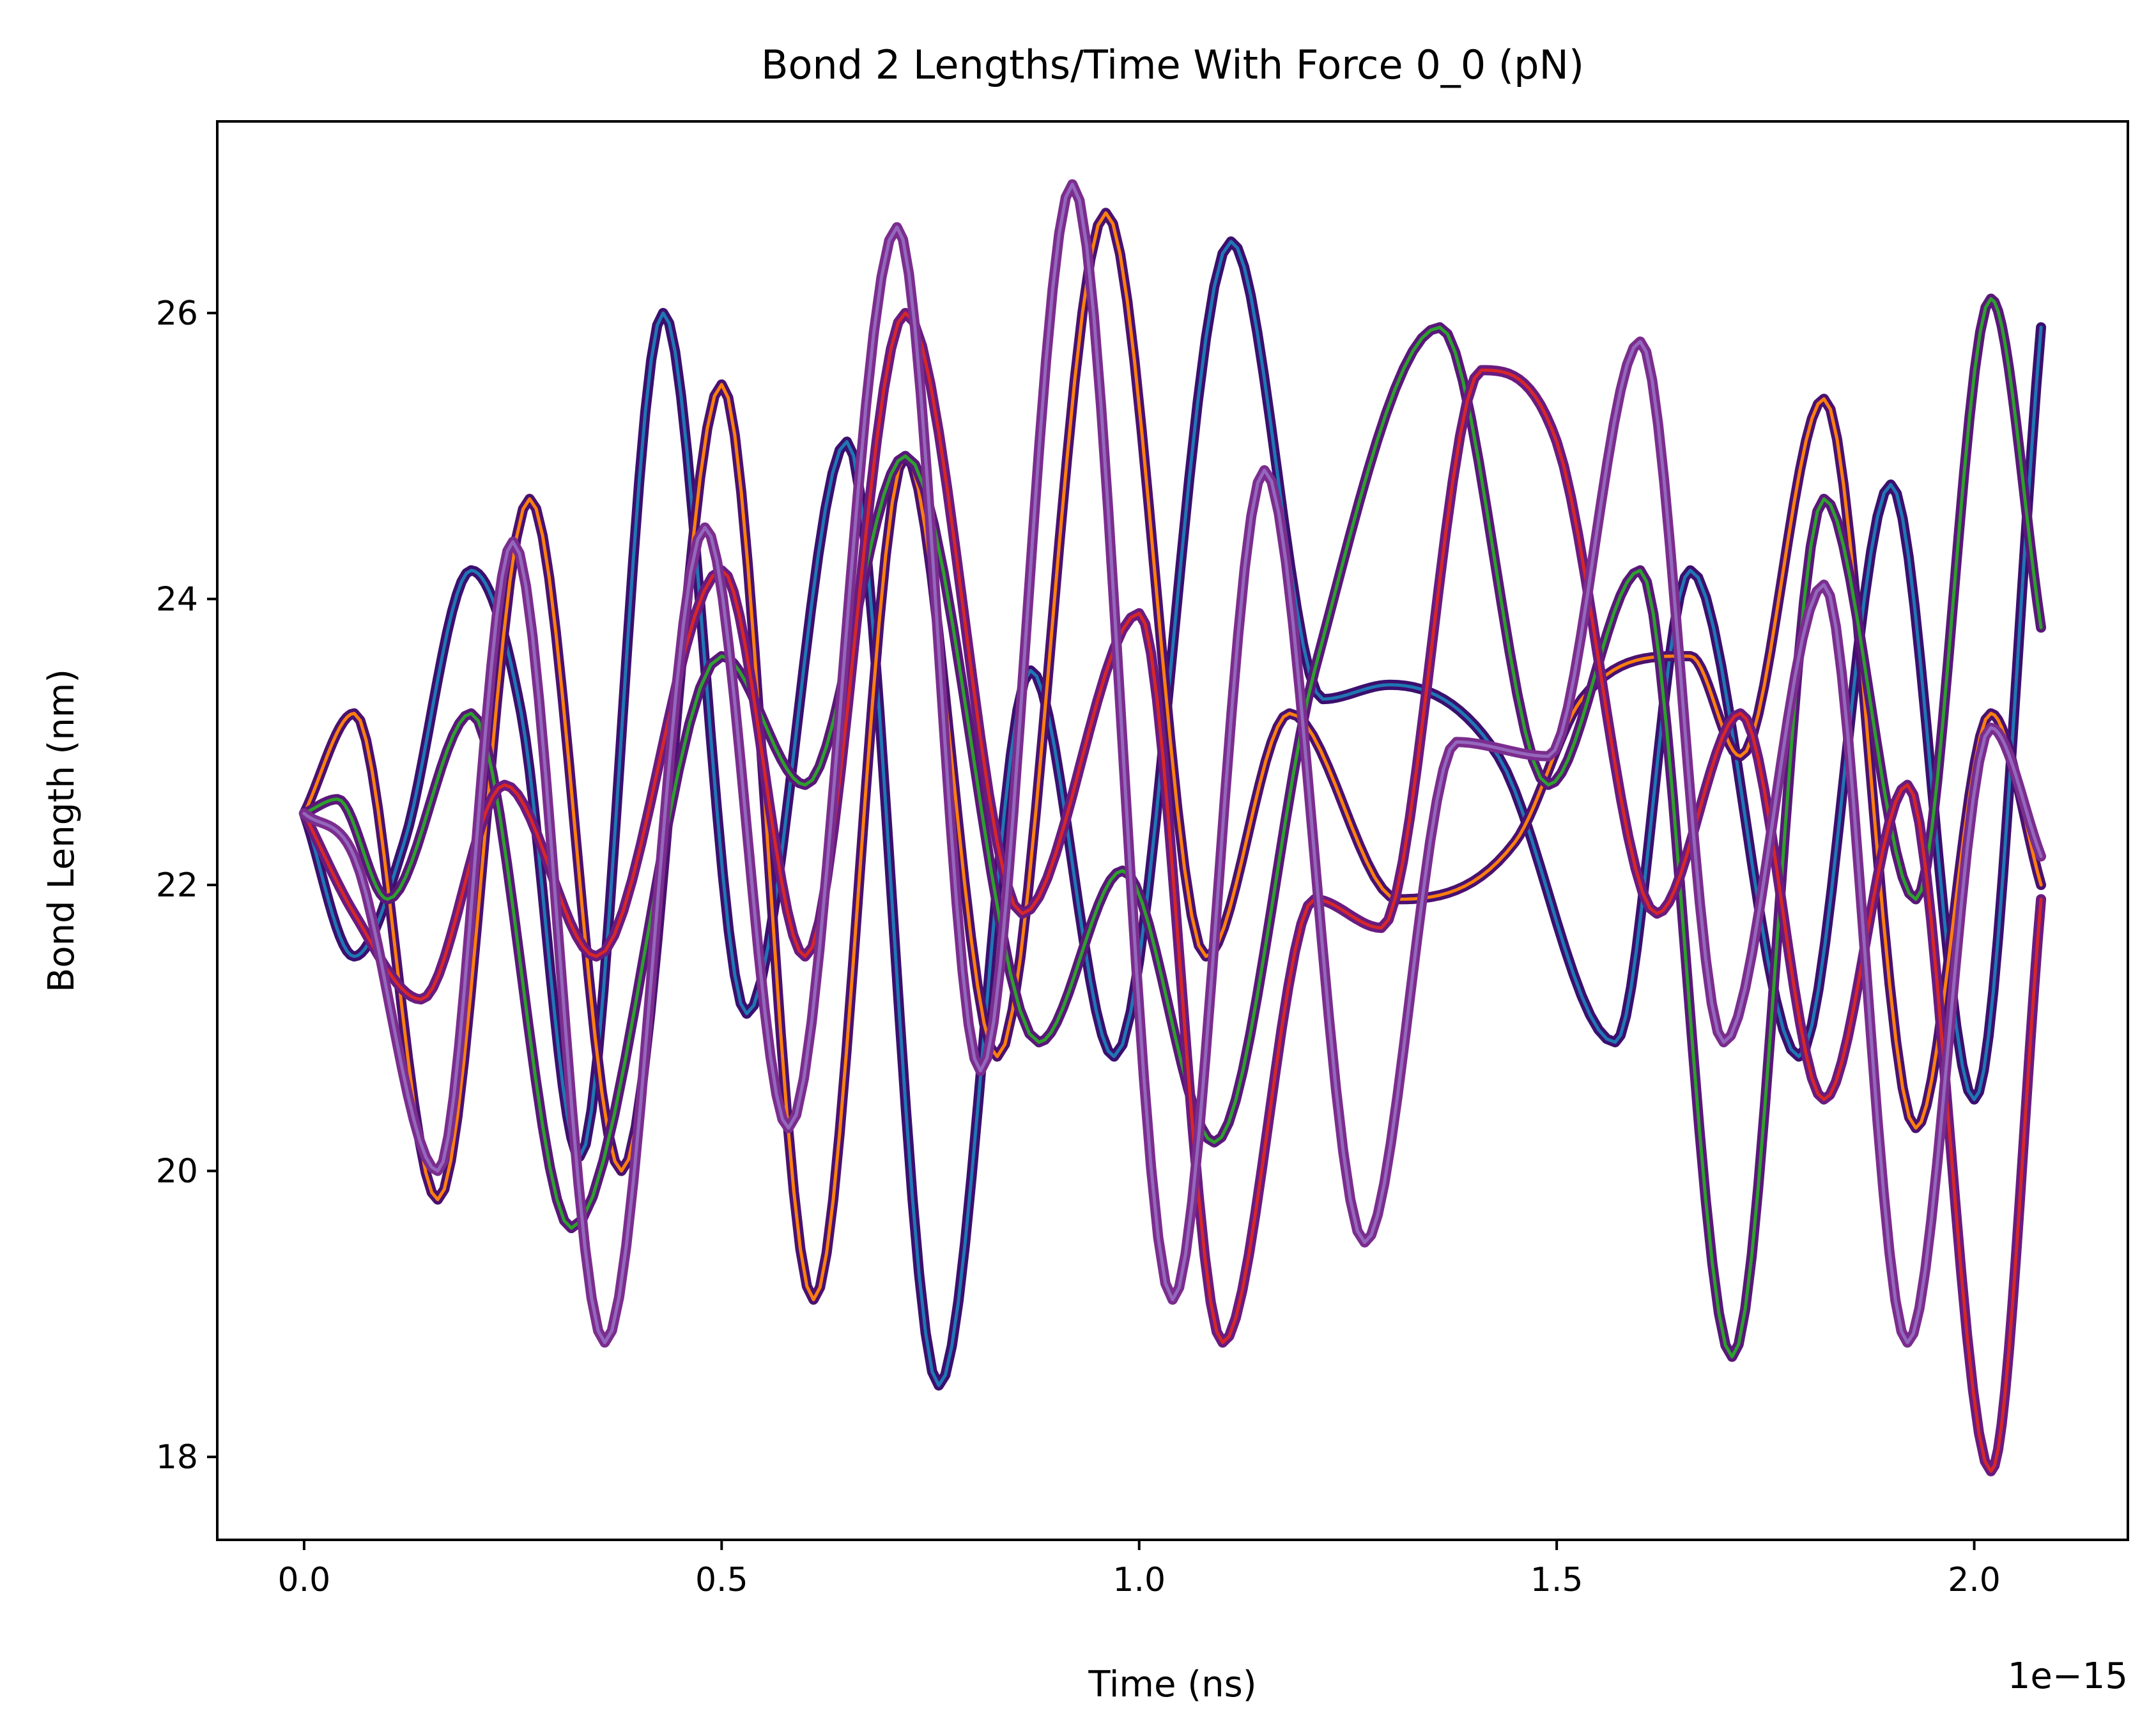 The width and height of the screenshot is (2156, 1736). Describe the element at coordinates (177, 886) in the screenshot. I see `y-tick-label: 22` at that location.